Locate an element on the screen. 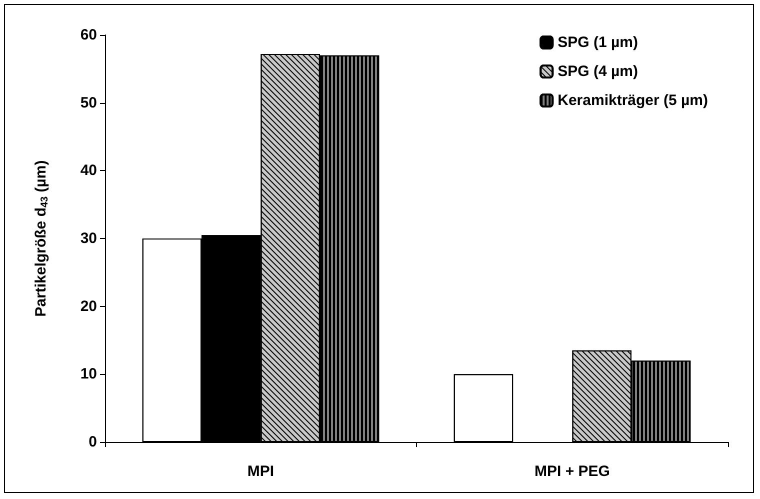 Image resolution: width=760 pixels, height=499 pixels. y-tick-label: 0 is located at coordinates (92, 442).